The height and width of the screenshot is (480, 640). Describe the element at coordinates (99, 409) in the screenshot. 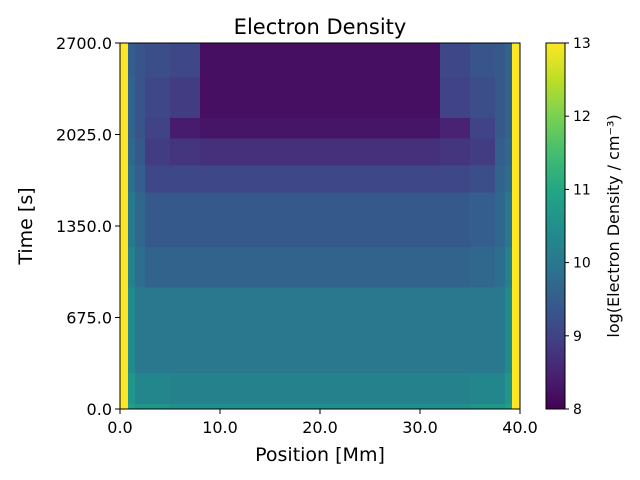

I see `y-tick-label: 0.0` at that location.